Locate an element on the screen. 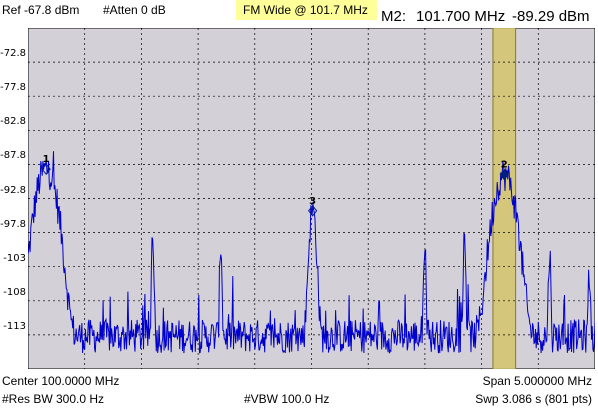  y-tick-label: -92.8 is located at coordinates (13, 190).